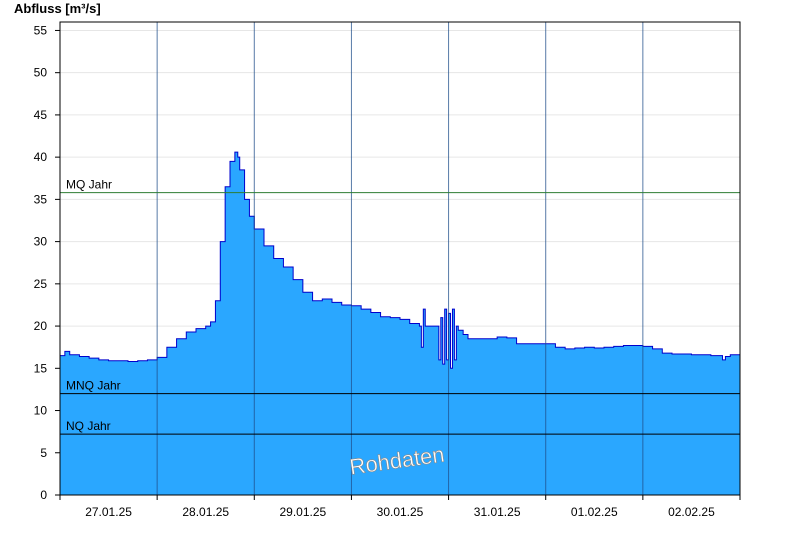 Image resolution: width=800 pixels, height=550 pixels. I want to click on y-tick-label: 30, so click(41, 242).